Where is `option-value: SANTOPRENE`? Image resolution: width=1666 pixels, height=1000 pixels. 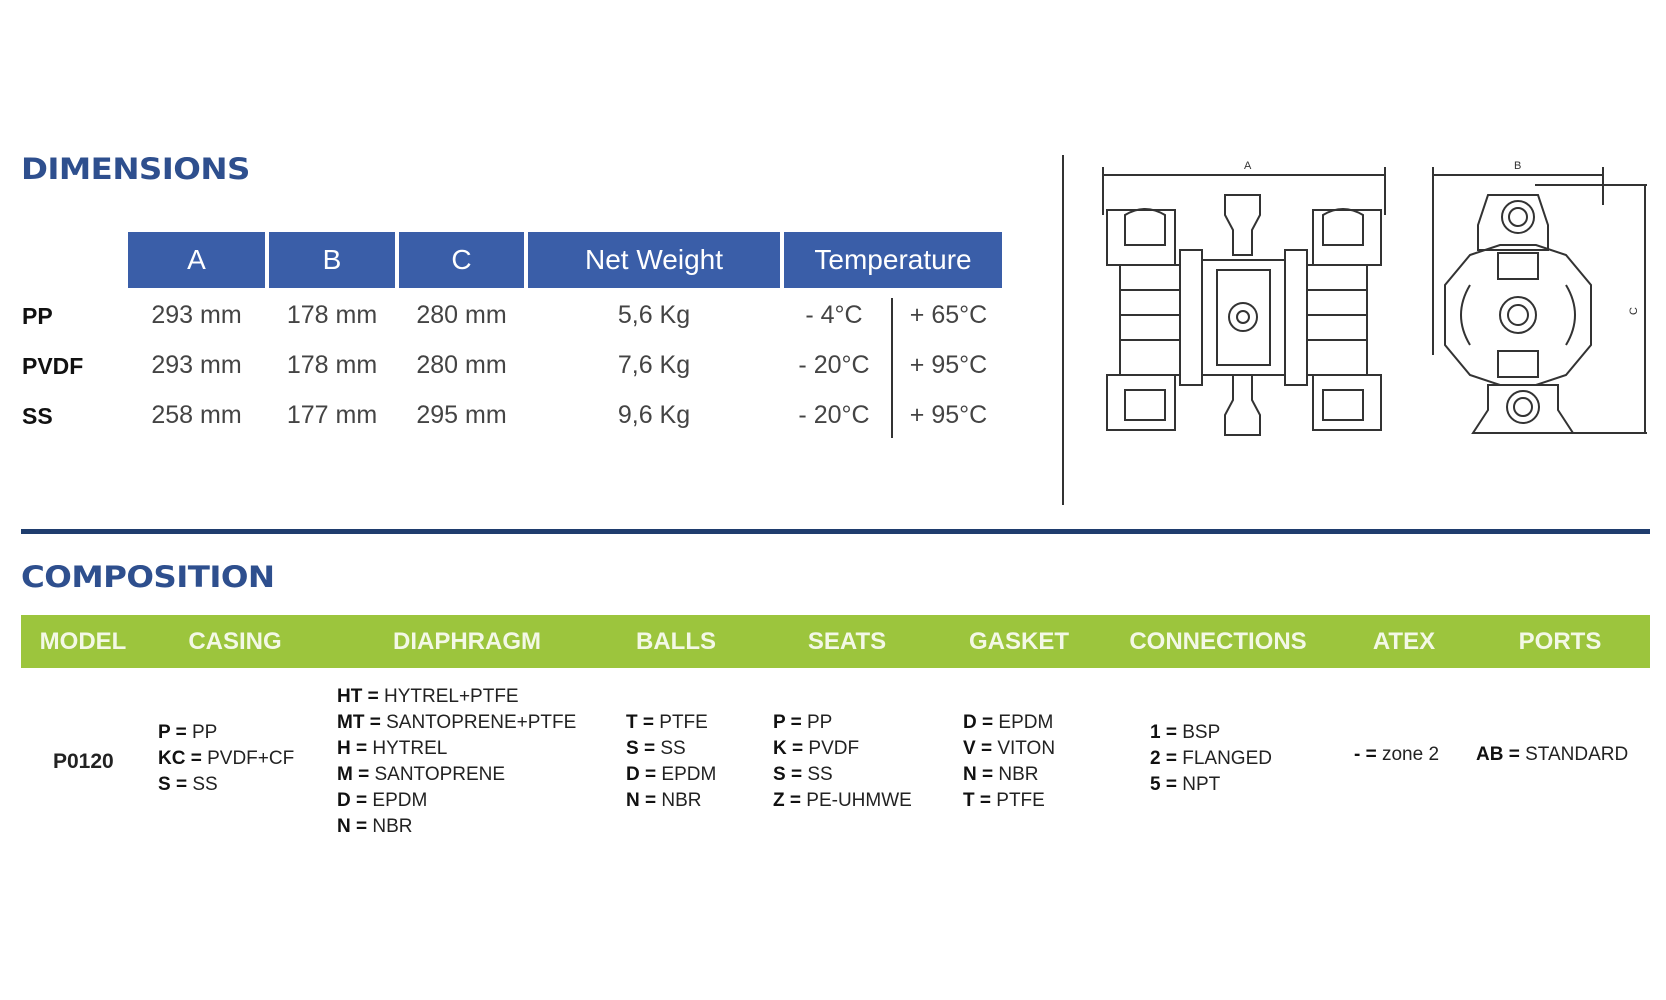
option-value: SANTOPRENE is located at coordinates (440, 774).